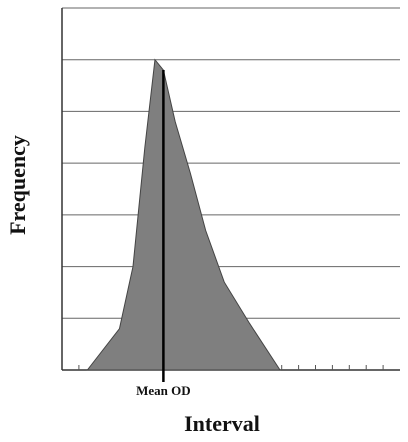 The height and width of the screenshot is (442, 408). I want to click on y-axis-label: Frequency, so click(17, 185).